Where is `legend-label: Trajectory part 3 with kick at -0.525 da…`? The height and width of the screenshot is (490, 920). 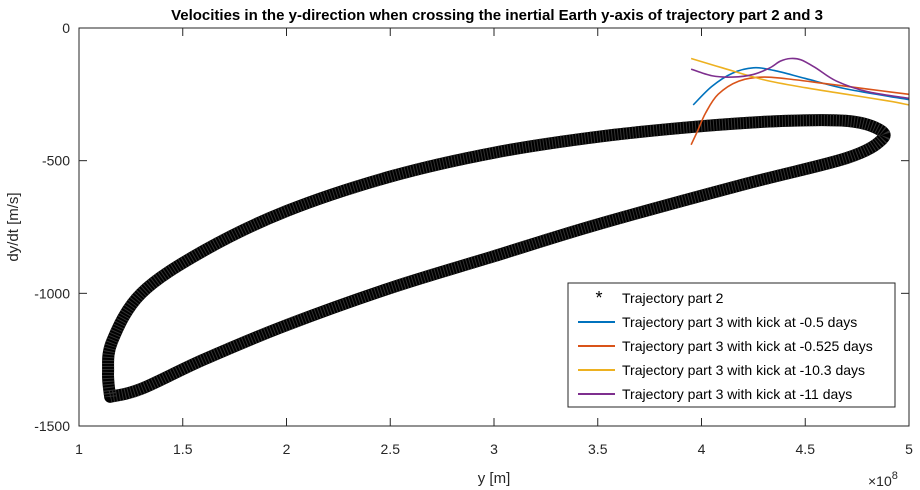 legend-label: Trajectory part 3 with kick at -0.525 da… is located at coordinates (747, 346).